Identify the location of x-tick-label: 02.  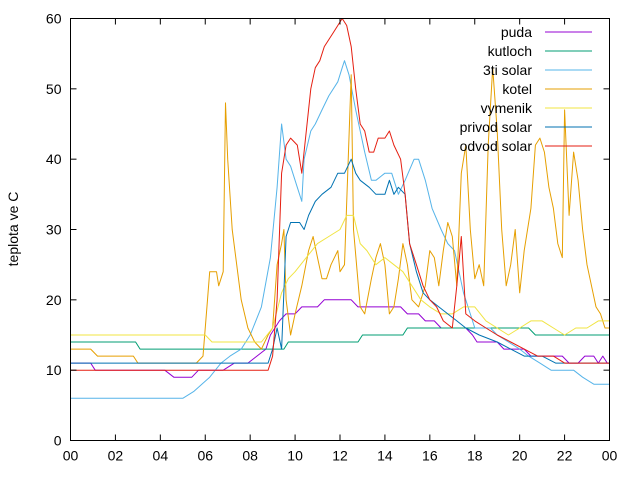
(116, 456).